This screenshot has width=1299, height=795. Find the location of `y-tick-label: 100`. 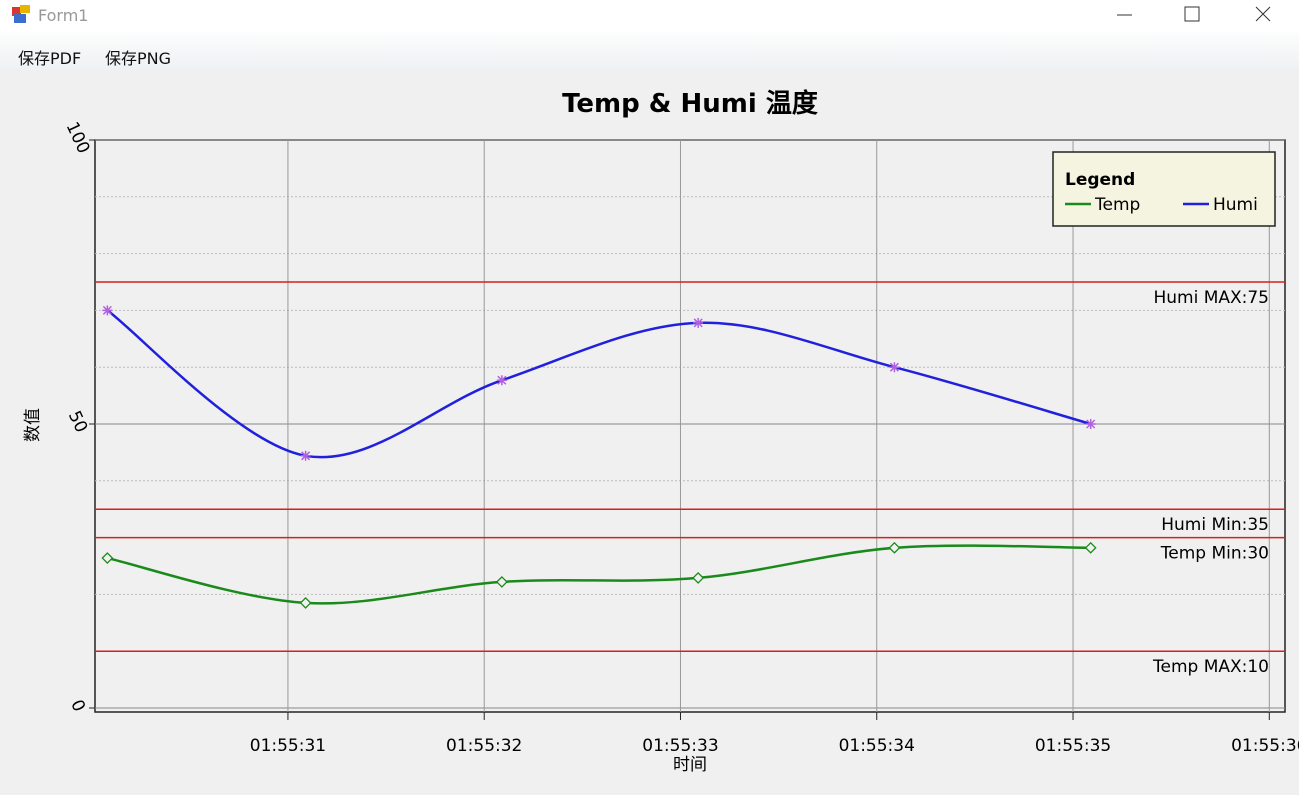

y-tick-label: 100 is located at coordinates (78, 138).